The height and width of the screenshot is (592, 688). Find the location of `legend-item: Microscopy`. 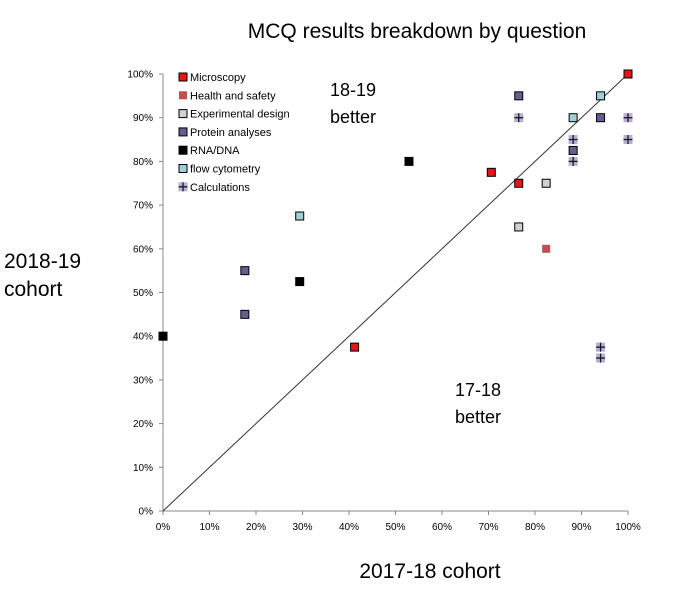

legend-item: Microscopy is located at coordinates (212, 78).